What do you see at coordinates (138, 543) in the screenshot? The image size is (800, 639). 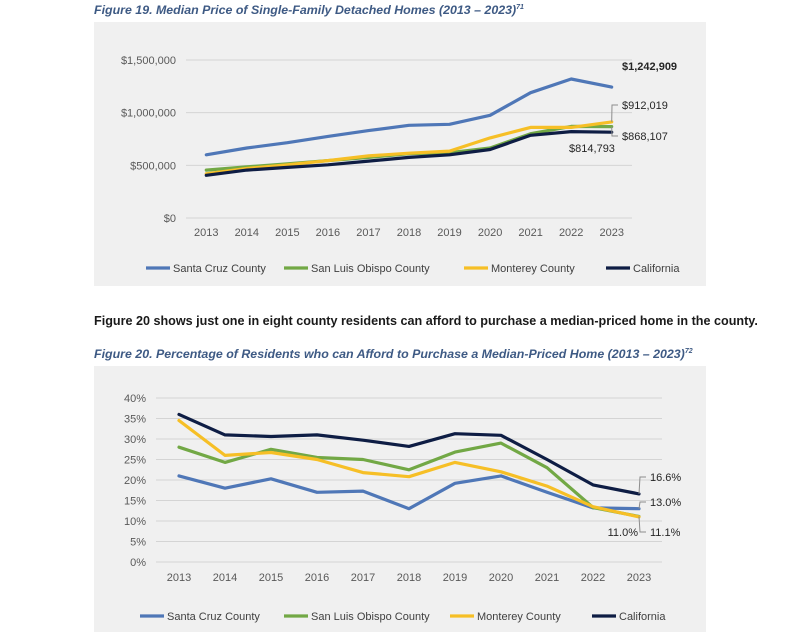 I see `y-tick-label: 5%` at bounding box center [138, 543].